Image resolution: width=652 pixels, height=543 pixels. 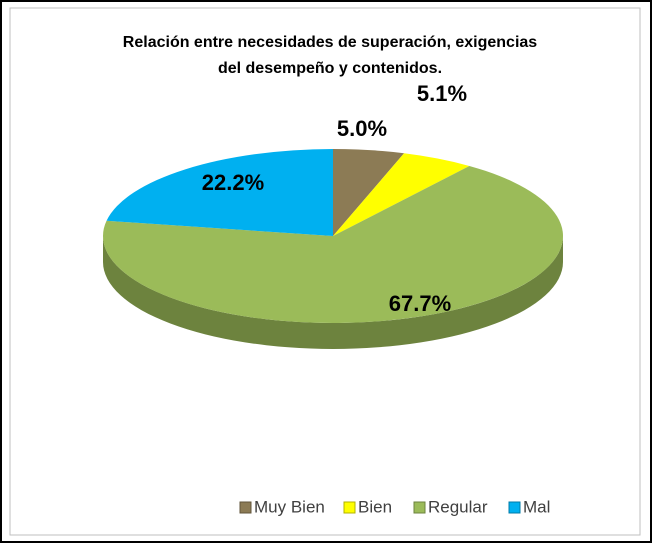 I want to click on legend-label: Muy Bien, so click(x=289, y=506).